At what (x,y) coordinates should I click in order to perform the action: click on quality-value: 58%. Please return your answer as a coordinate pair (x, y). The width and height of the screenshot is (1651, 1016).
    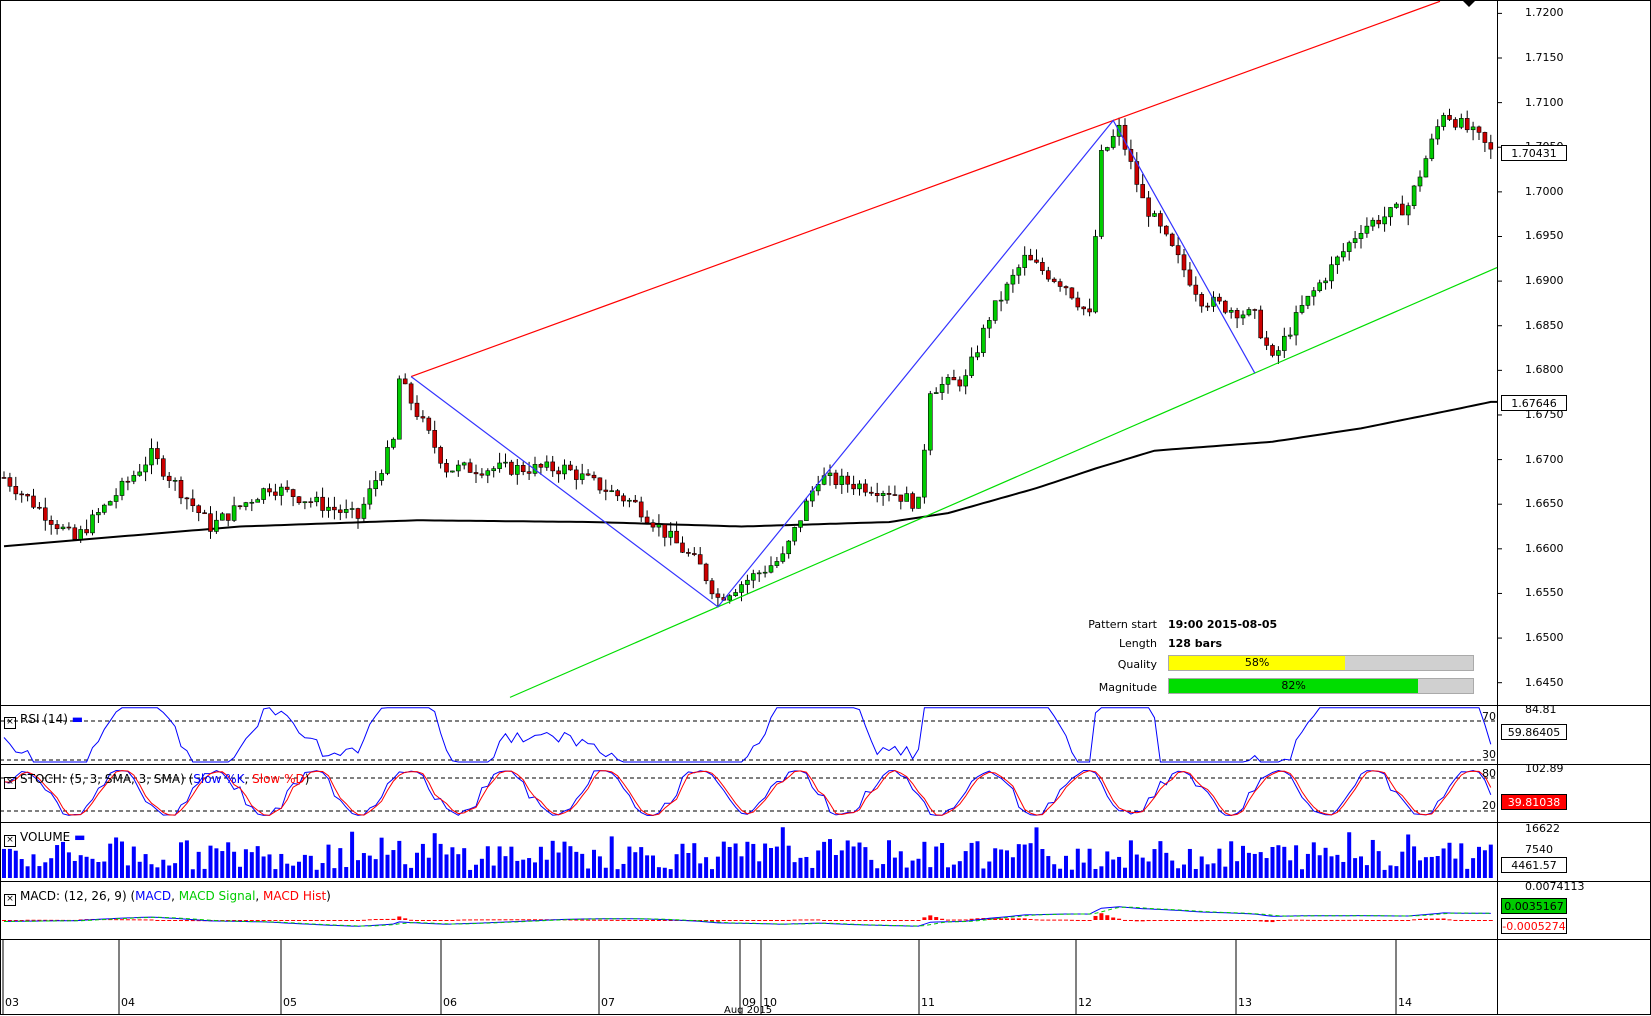
    Looking at the image, I should click on (1257, 662).